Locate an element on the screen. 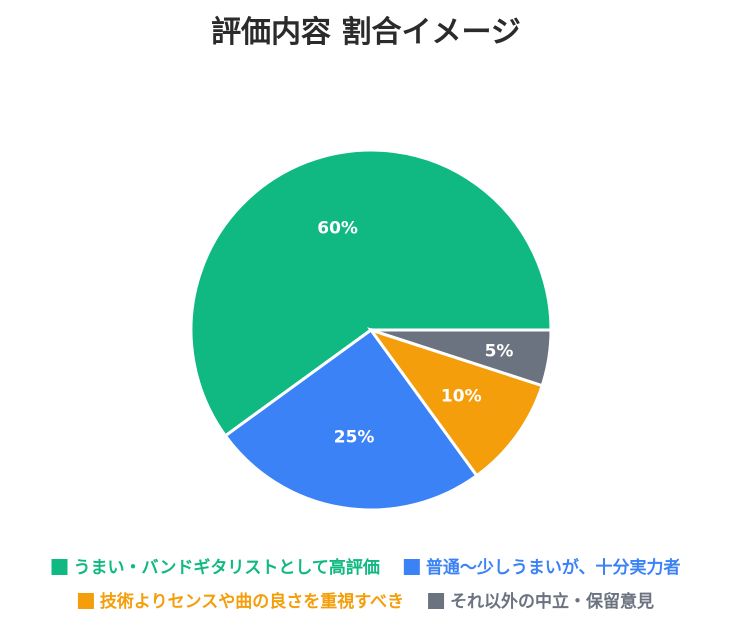 Image resolution: width=733 pixels, height=642 pixels. chart-title: 評価内容 割合イメージ is located at coordinates (366, 32).